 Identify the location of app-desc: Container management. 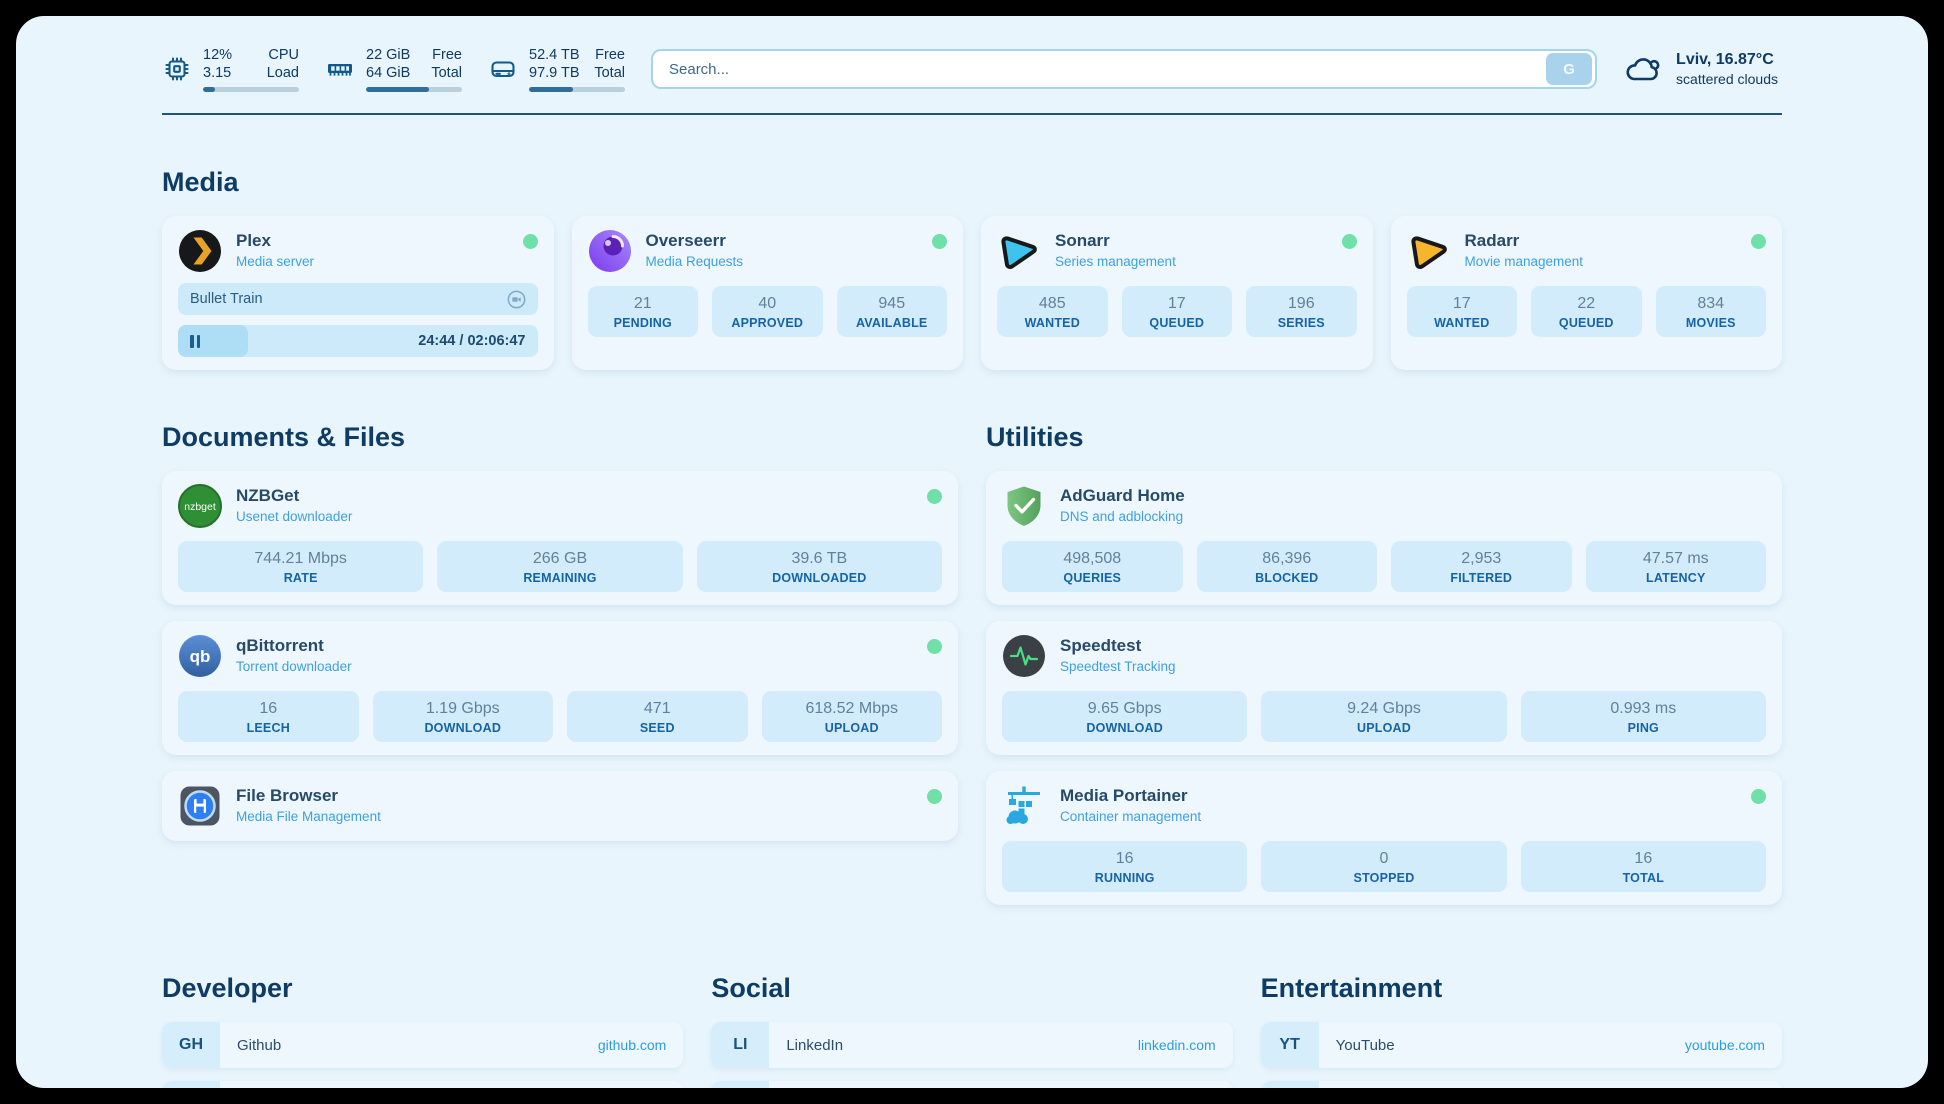
(1131, 816).